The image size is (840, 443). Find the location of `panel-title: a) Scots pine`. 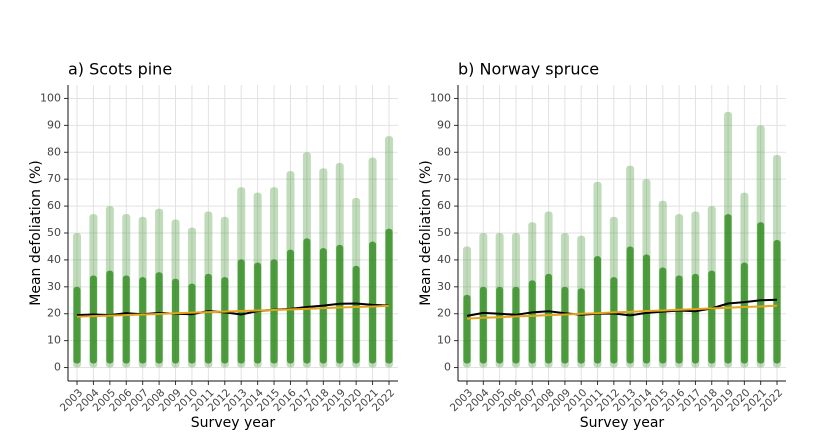

panel-title: a) Scots pine is located at coordinates (120, 69).